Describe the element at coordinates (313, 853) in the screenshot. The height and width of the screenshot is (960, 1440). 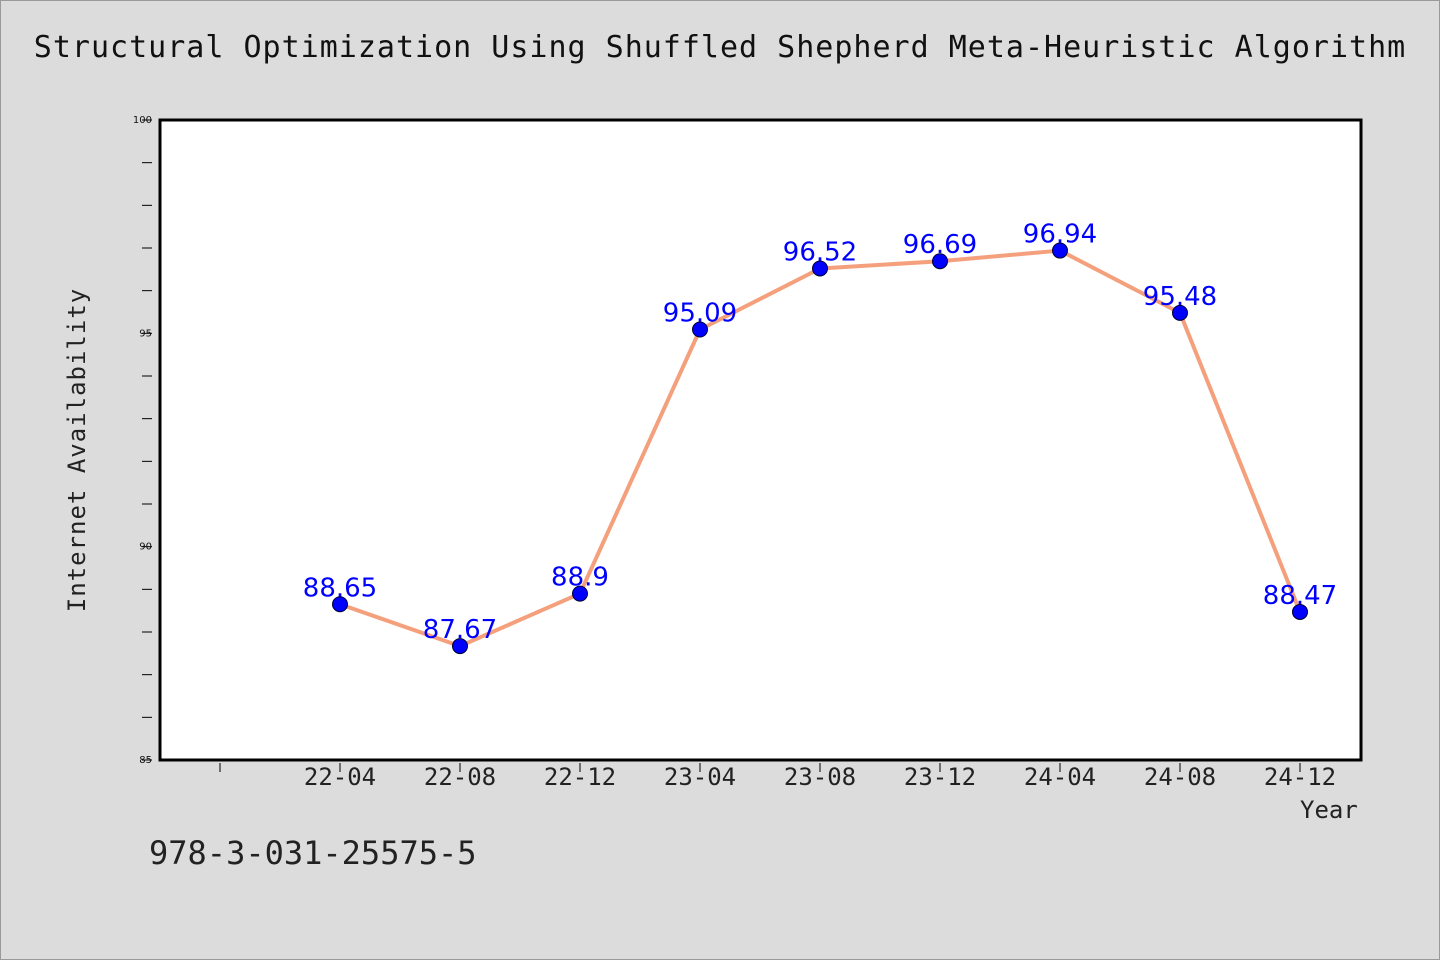
I see `isbn-text: 978-3-031-25575-5` at that location.